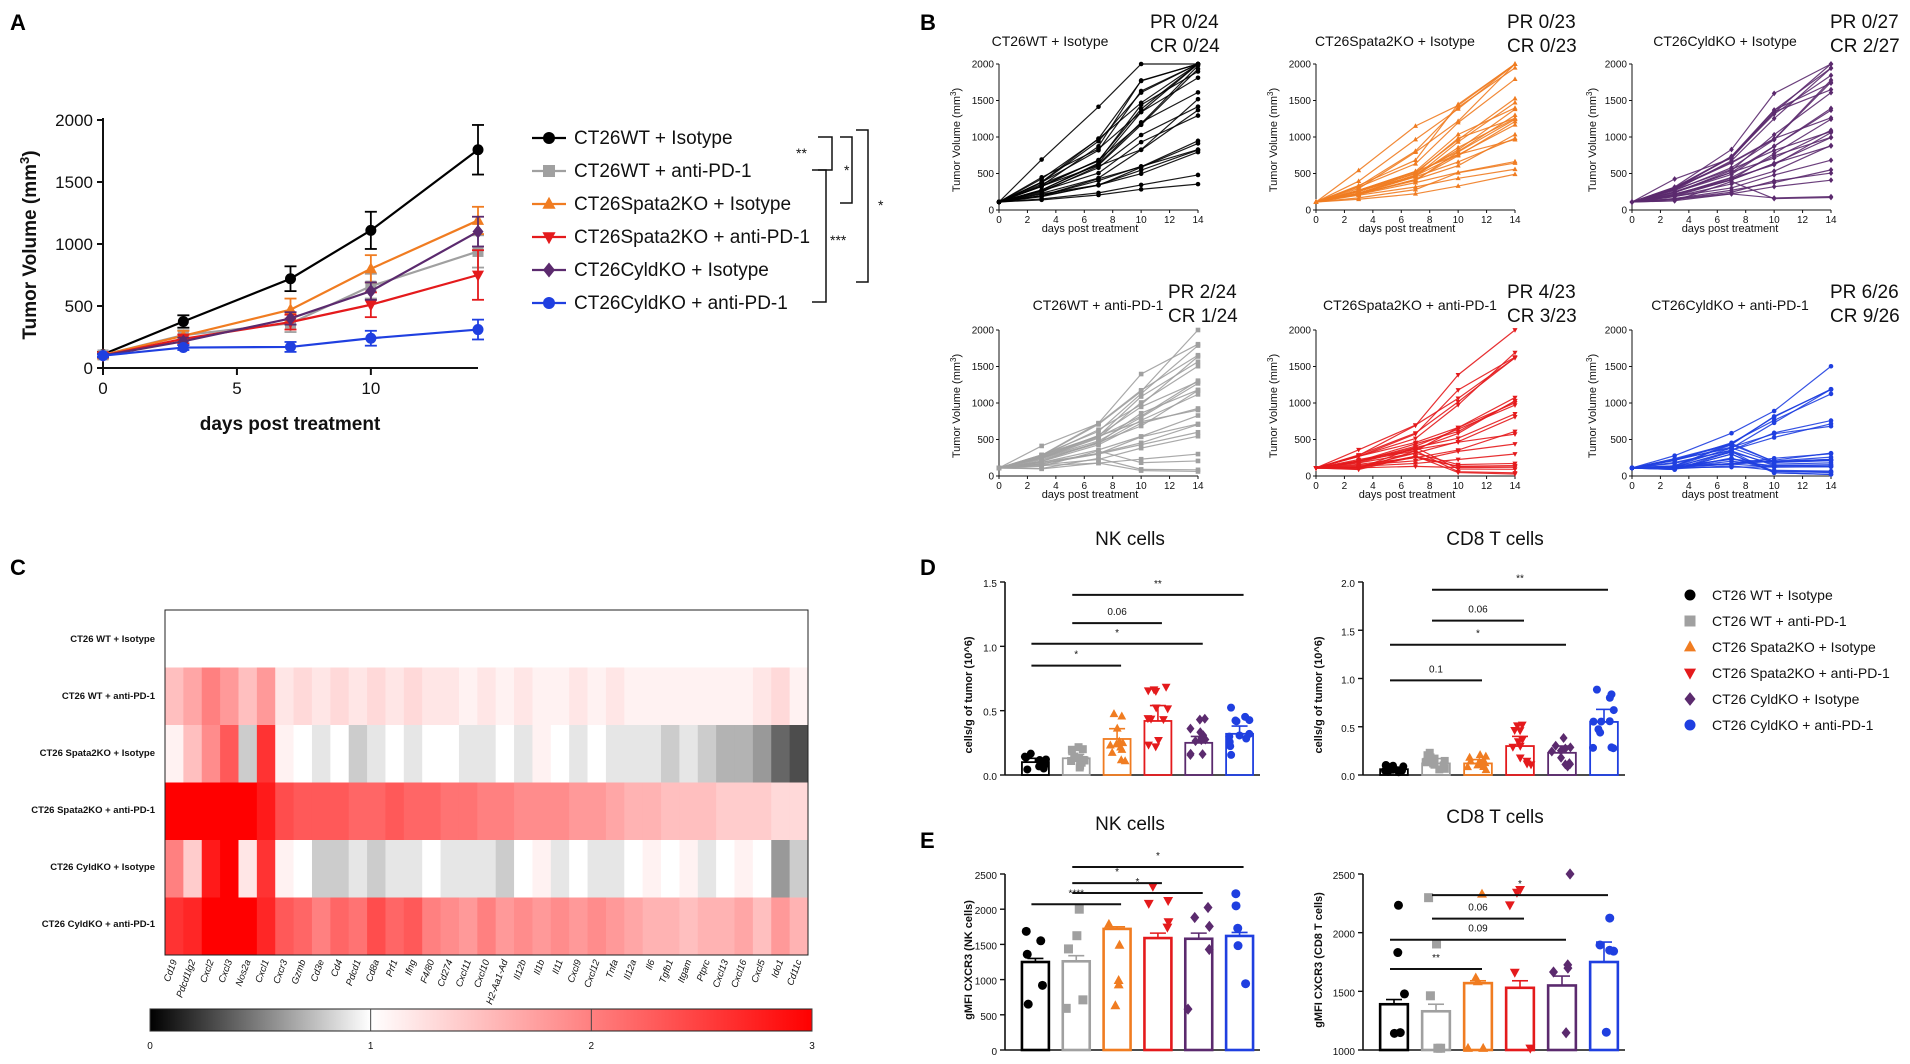 This screenshot has width=1910, height=1064. I want to click on hm-column-label: Gzmb, so click(299, 972).